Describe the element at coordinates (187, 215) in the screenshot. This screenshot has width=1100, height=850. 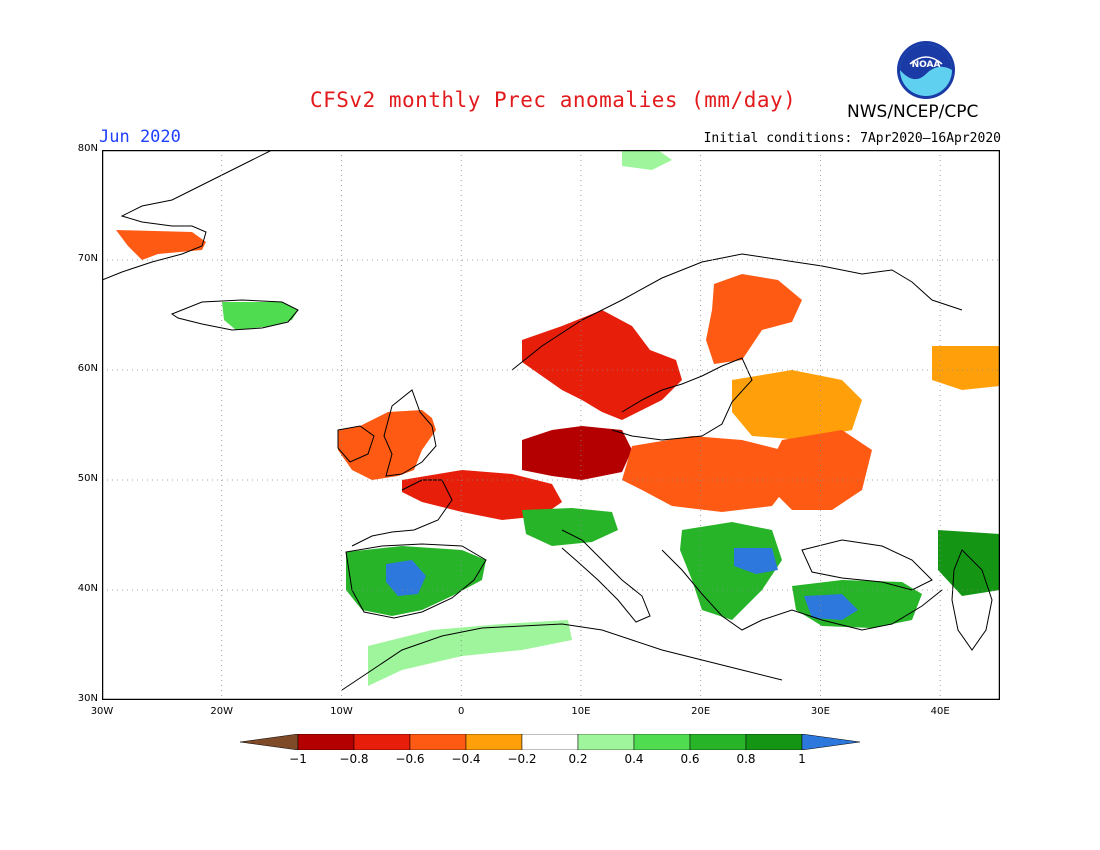
I see `greenland-coast` at that location.